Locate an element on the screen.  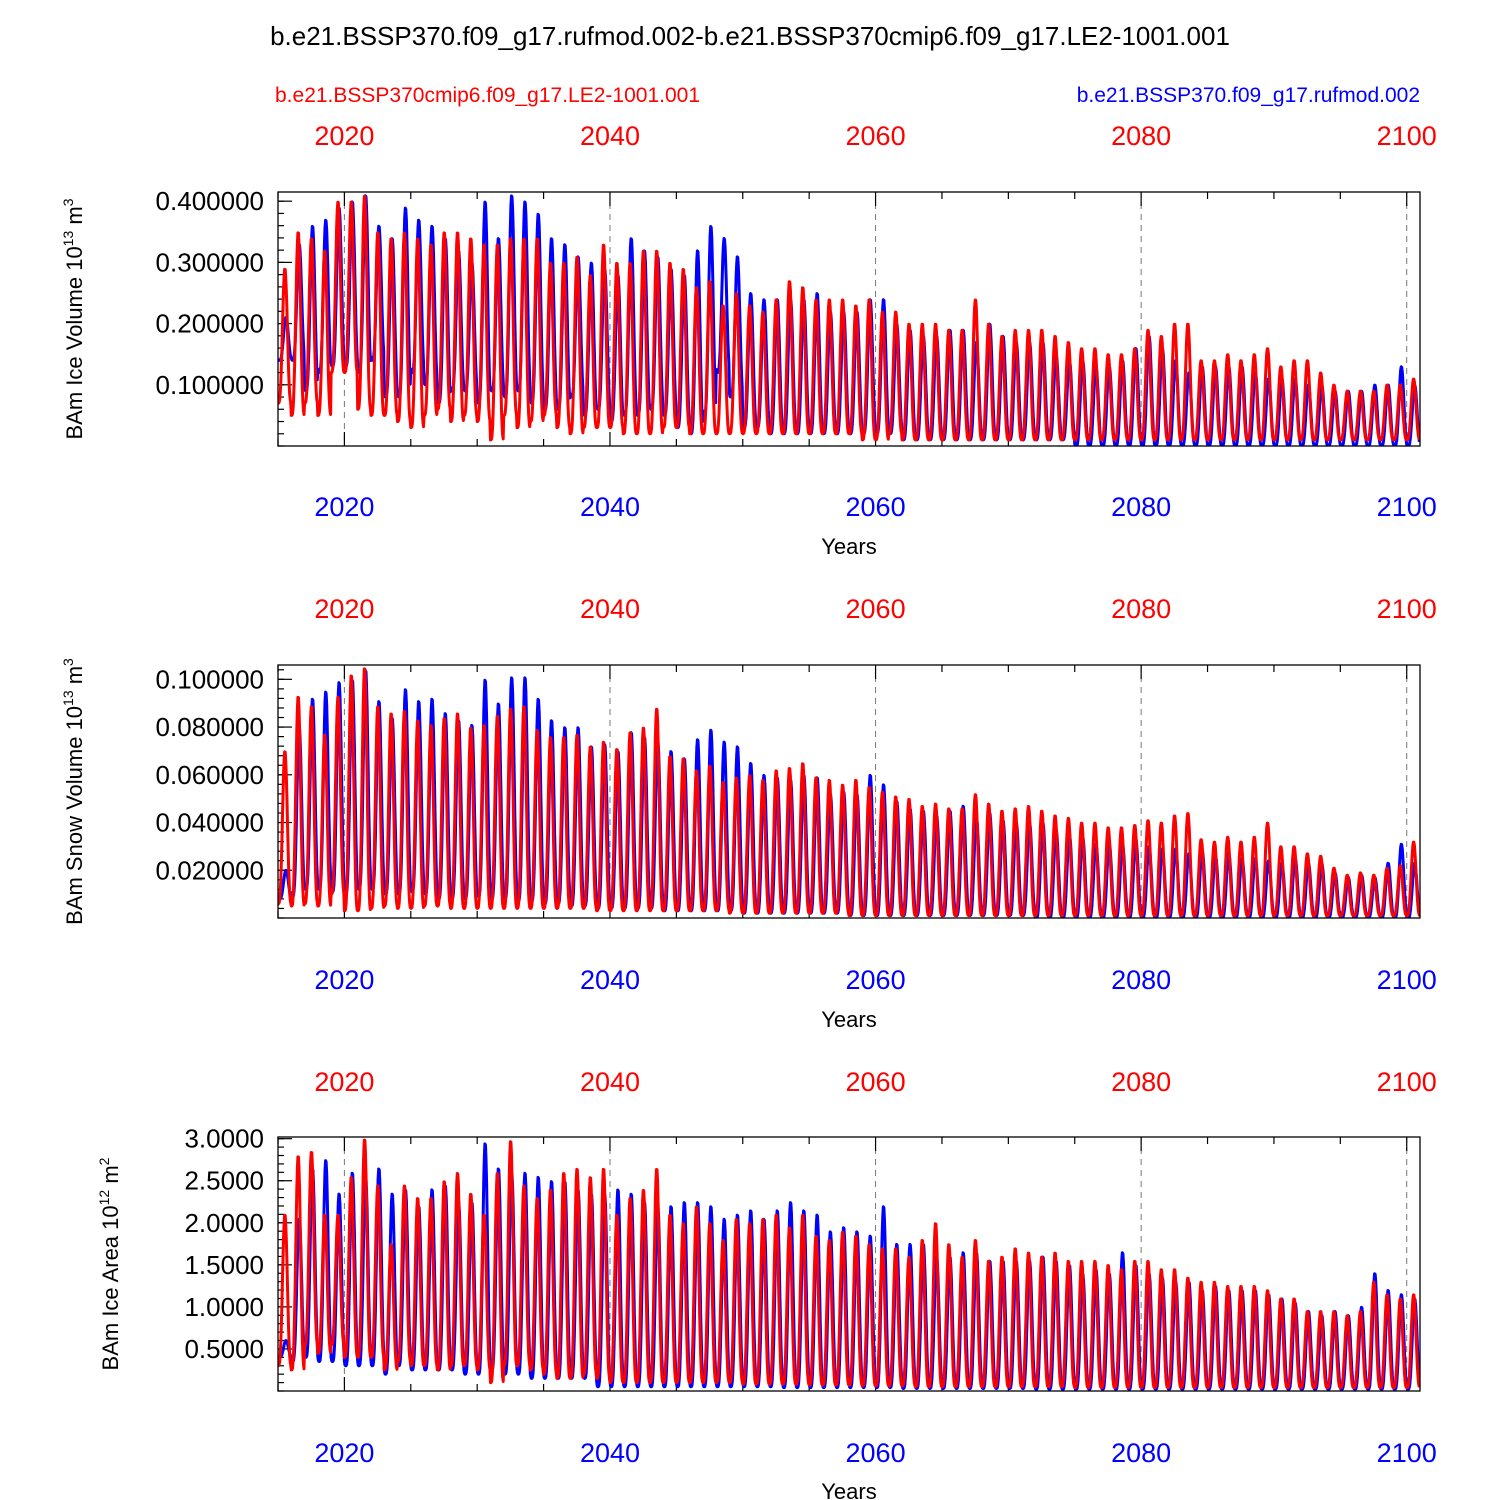
y-tick-label: 0.200000 is located at coordinates (210, 324).